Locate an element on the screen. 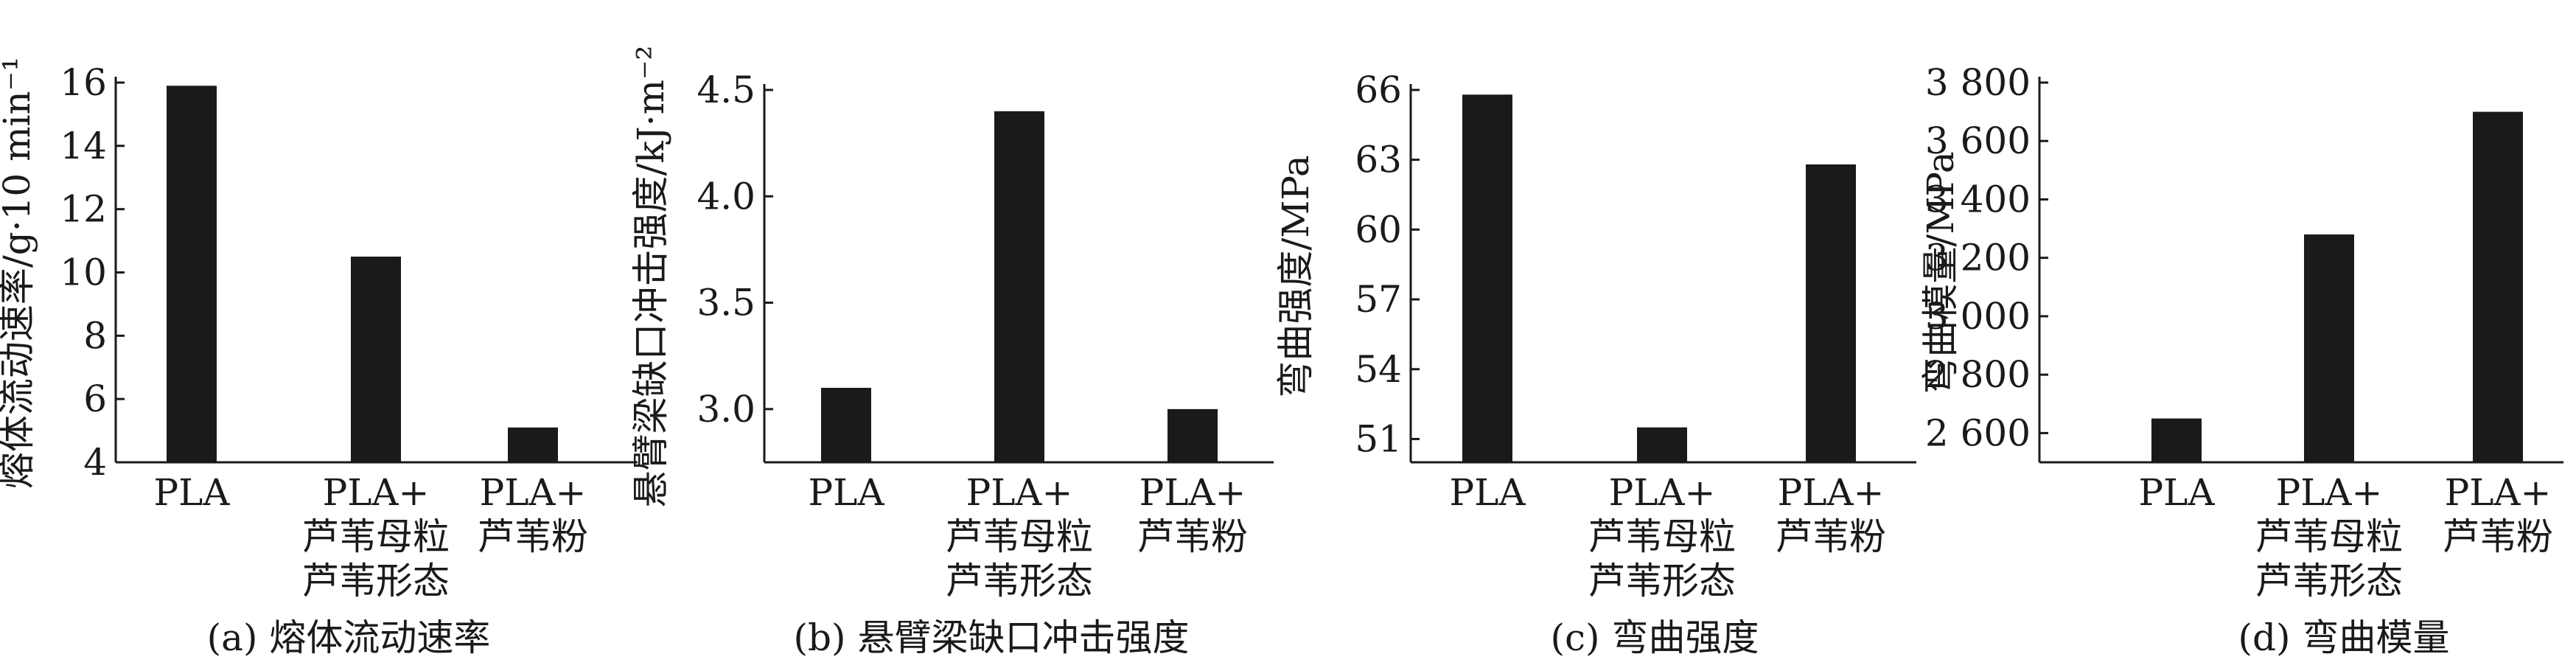 The width and height of the screenshot is (2576, 668). y-tick-label: 10 is located at coordinates (83, 272).